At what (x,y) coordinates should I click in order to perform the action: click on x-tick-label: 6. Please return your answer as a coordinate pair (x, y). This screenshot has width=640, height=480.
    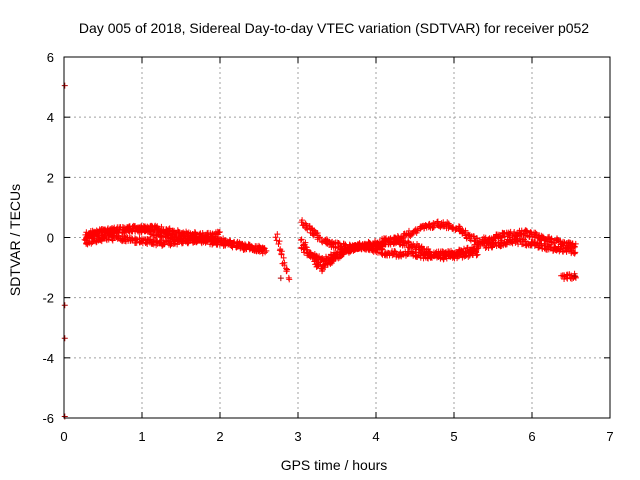
    Looking at the image, I should click on (531, 436).